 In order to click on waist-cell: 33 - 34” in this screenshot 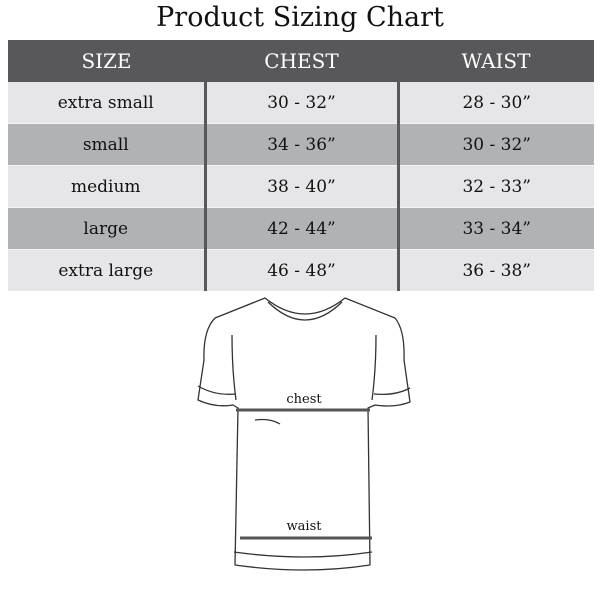, I will do `click(495, 228)`.